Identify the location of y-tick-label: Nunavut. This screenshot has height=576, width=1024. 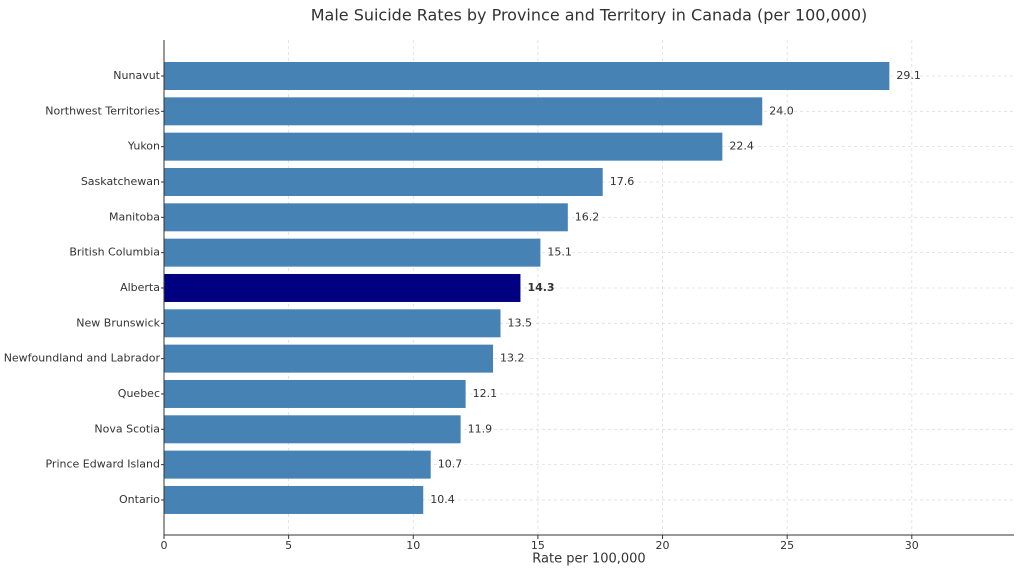
(136, 75).